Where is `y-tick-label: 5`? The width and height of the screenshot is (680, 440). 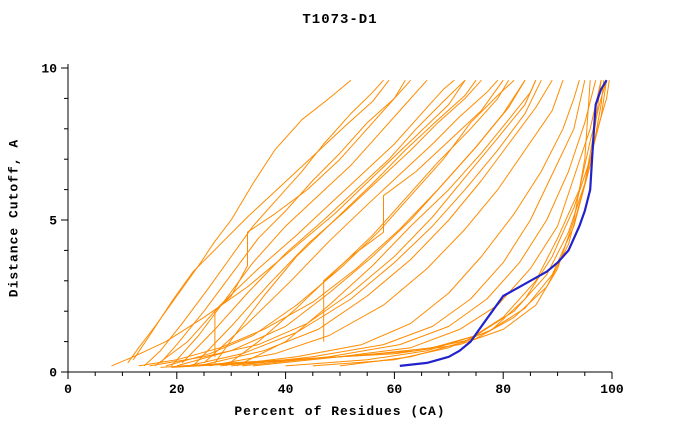 y-tick-label: 5 is located at coordinates (53, 221).